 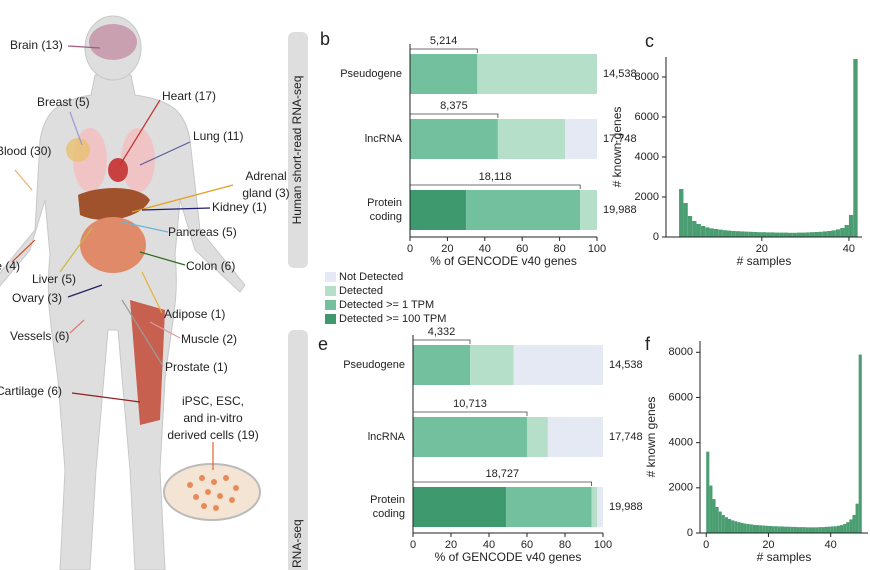 I want to click on anatomy-label: Cartilage (6), so click(x=31, y=391).